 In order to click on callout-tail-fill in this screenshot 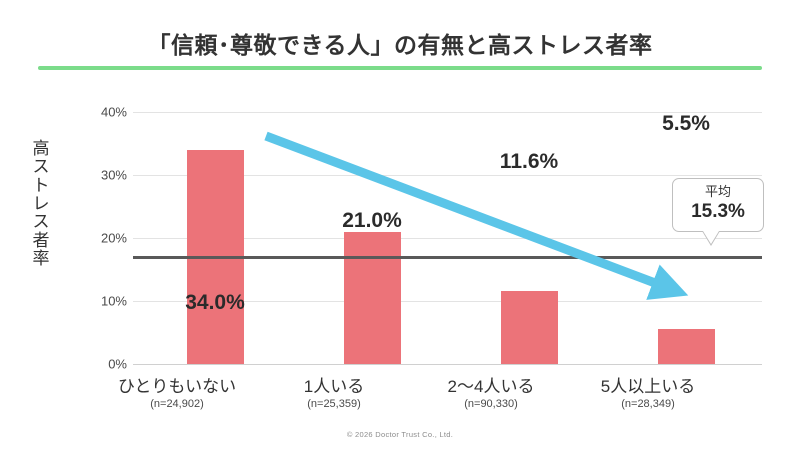, I will do `click(711, 237)`.